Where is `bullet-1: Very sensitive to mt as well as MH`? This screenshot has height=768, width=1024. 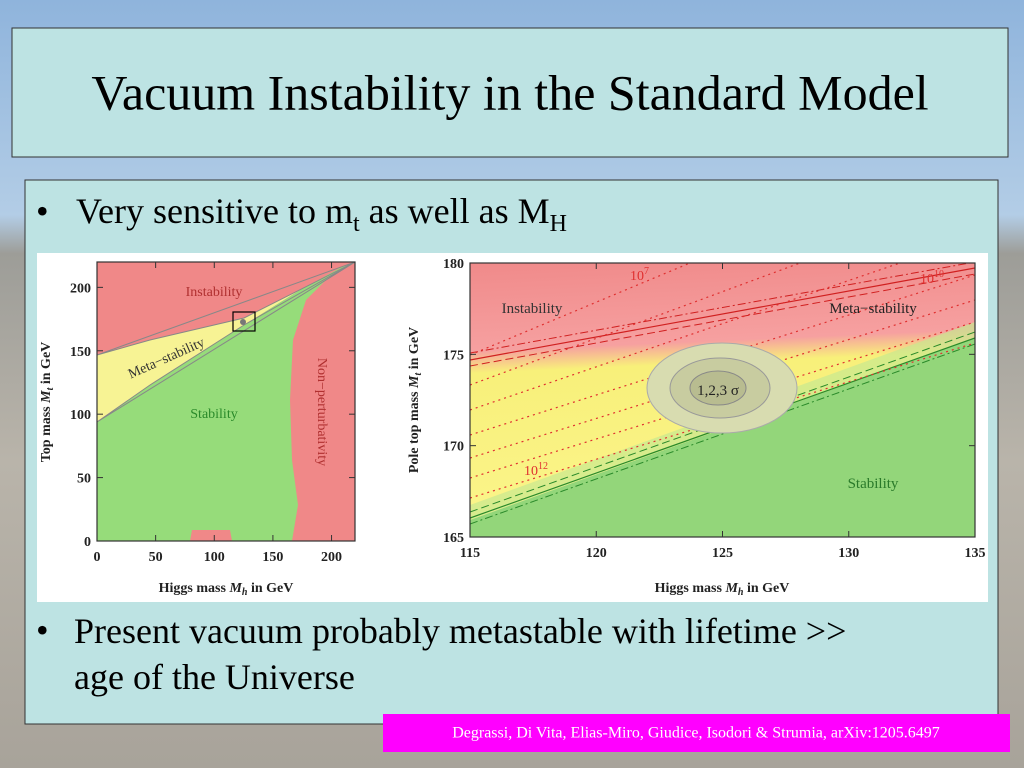 bullet-1: Very sensitive to mt as well as MH is located at coordinates (321, 214).